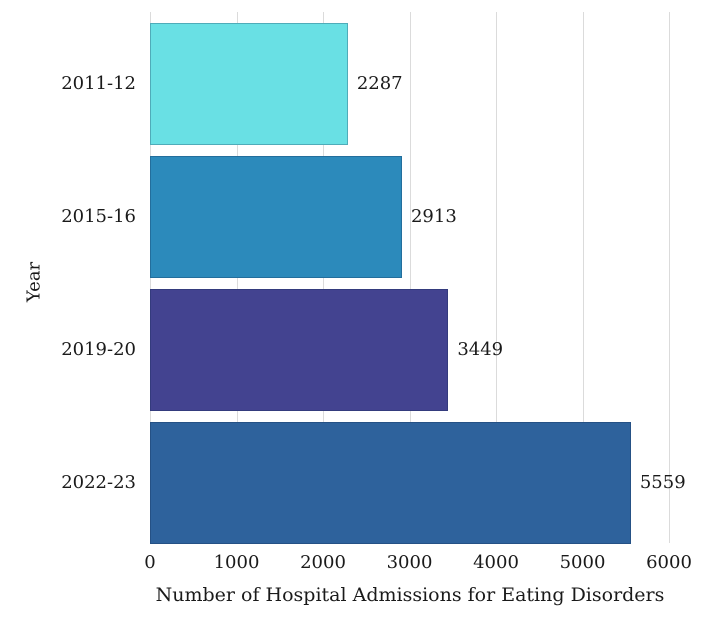 The width and height of the screenshot is (720, 634). Describe the element at coordinates (98, 349) in the screenshot. I see `y-tick-label-2019-20: 2019-20` at that location.